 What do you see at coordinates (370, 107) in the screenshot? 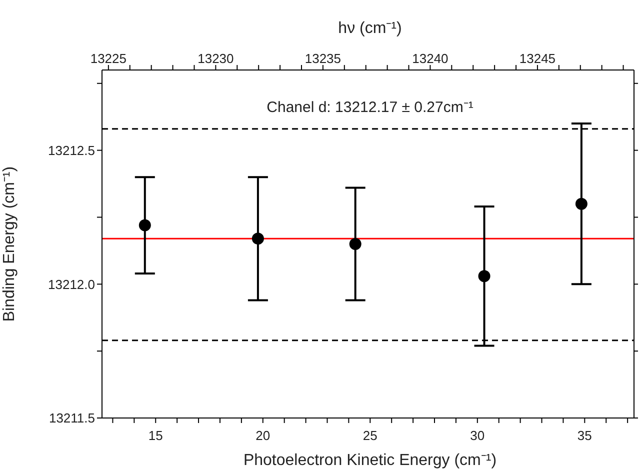
I see `annotation: Chanel d: 13212.17 ± 0.27cm⁻¹` at bounding box center [370, 107].